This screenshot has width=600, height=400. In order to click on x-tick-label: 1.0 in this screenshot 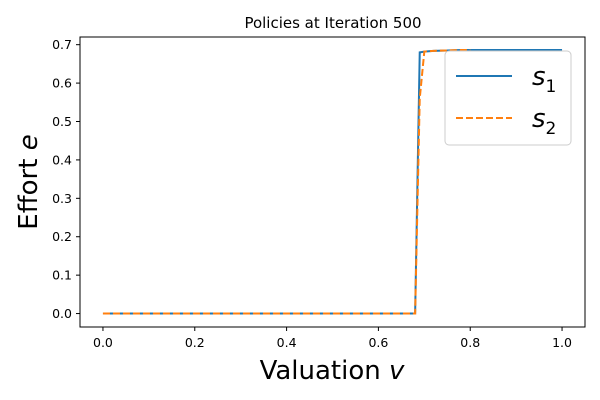, I will do `click(562, 342)`.